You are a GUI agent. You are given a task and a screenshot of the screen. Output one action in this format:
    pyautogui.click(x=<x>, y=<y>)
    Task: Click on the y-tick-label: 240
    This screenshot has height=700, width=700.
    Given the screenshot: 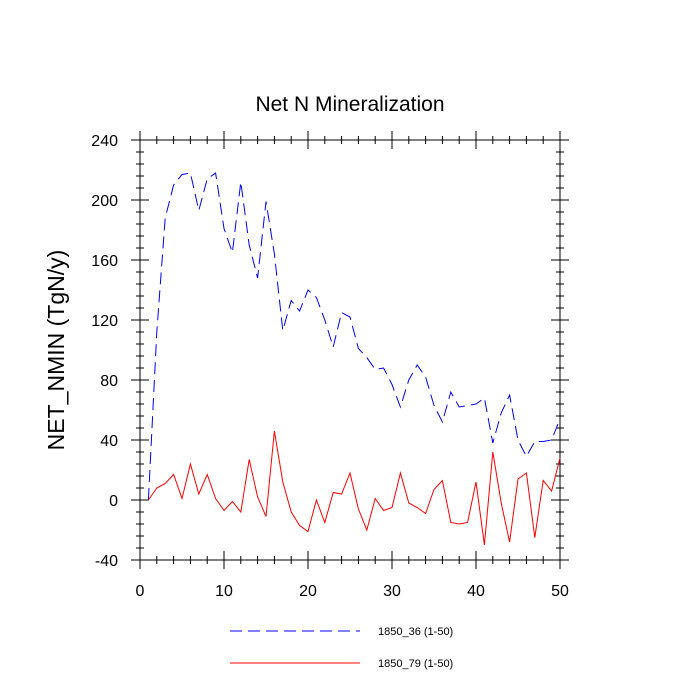 What is the action you would take?
    pyautogui.click(x=104, y=141)
    